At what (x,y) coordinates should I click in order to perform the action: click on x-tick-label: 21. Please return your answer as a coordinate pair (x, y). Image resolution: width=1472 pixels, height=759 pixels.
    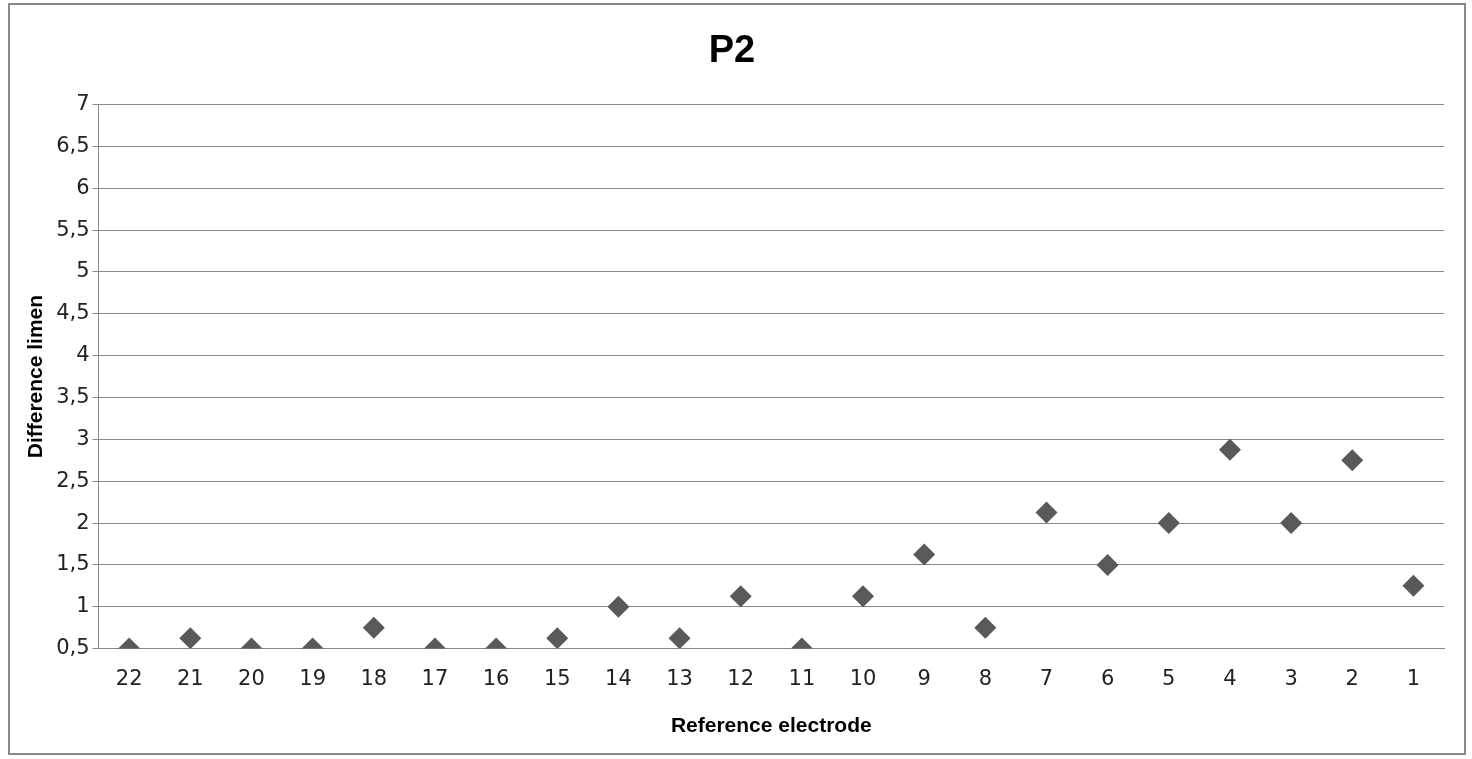
    Looking at the image, I should click on (190, 677).